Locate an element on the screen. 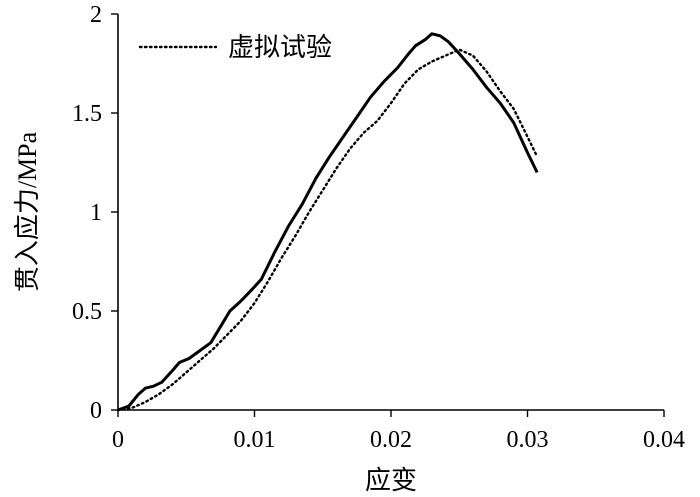 This screenshot has height=497, width=700. x-axis-title: 应变 is located at coordinates (391, 480).